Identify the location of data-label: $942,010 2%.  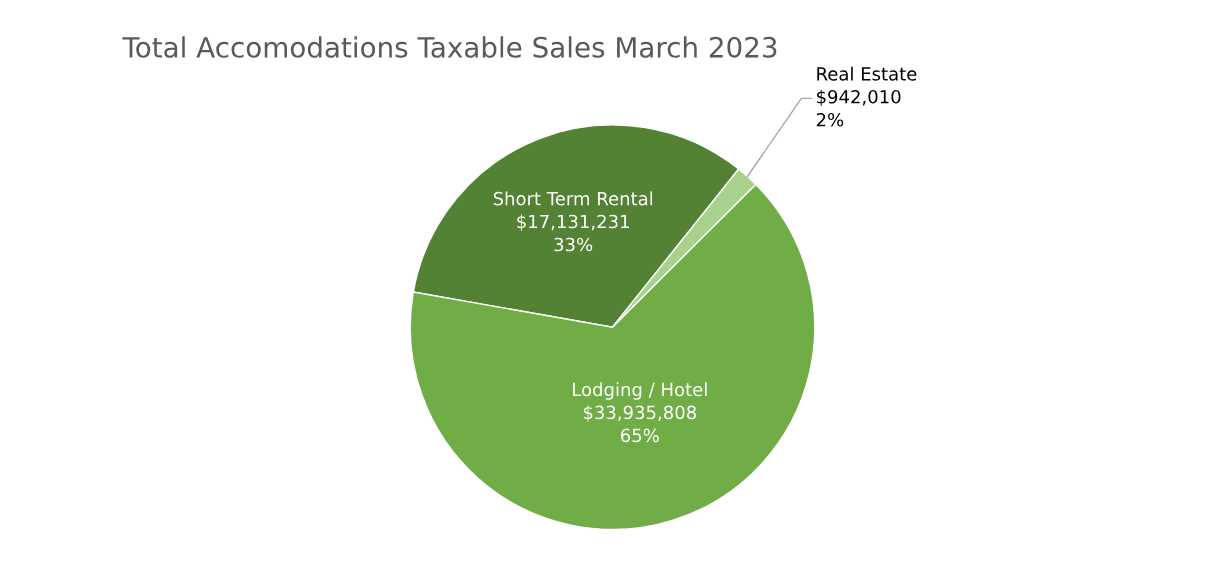
(858, 108).